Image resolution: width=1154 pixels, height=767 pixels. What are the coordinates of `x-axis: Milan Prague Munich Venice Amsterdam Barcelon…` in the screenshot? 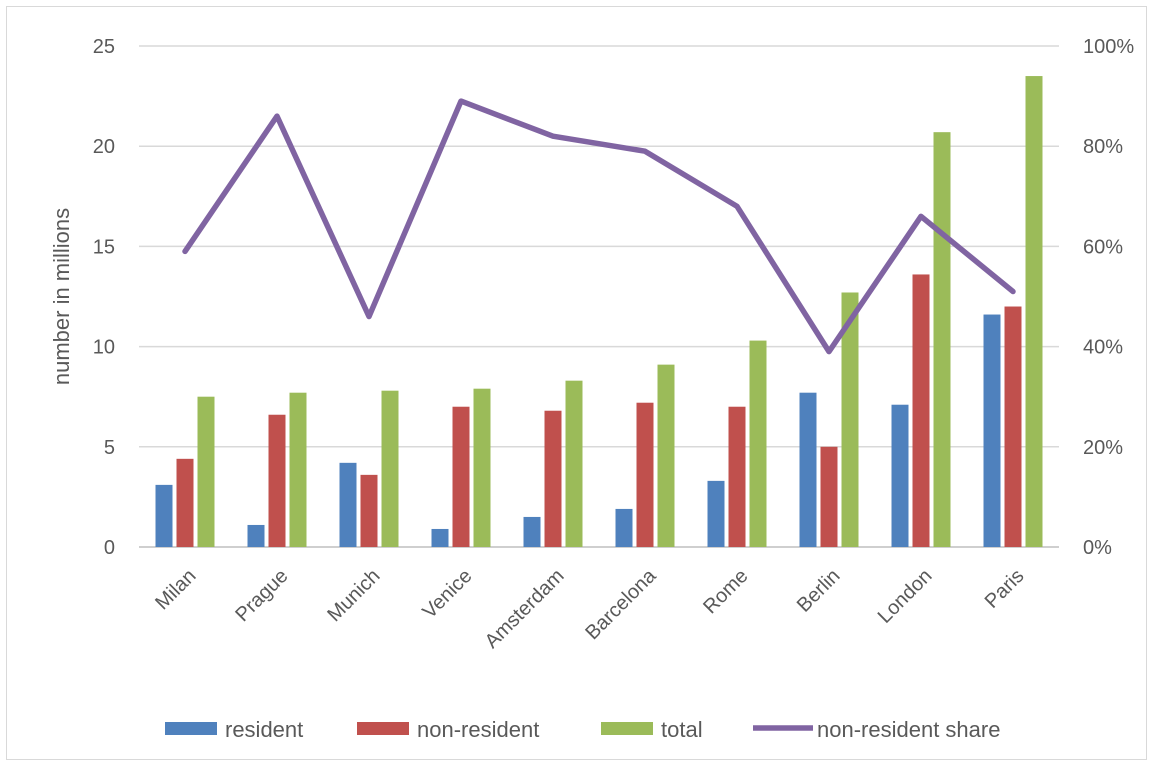 It's located at (589, 608).